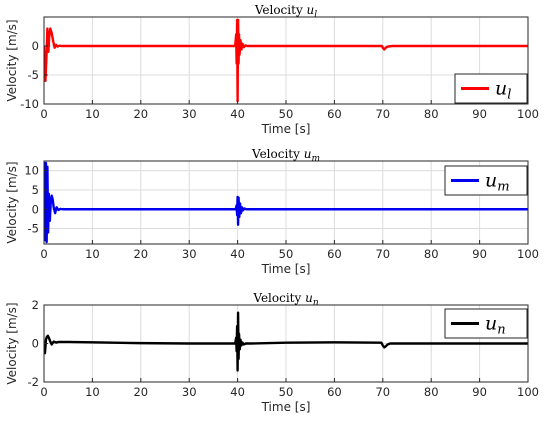 This screenshot has width=550, height=430. I want to click on legend-box, so click(486, 323).